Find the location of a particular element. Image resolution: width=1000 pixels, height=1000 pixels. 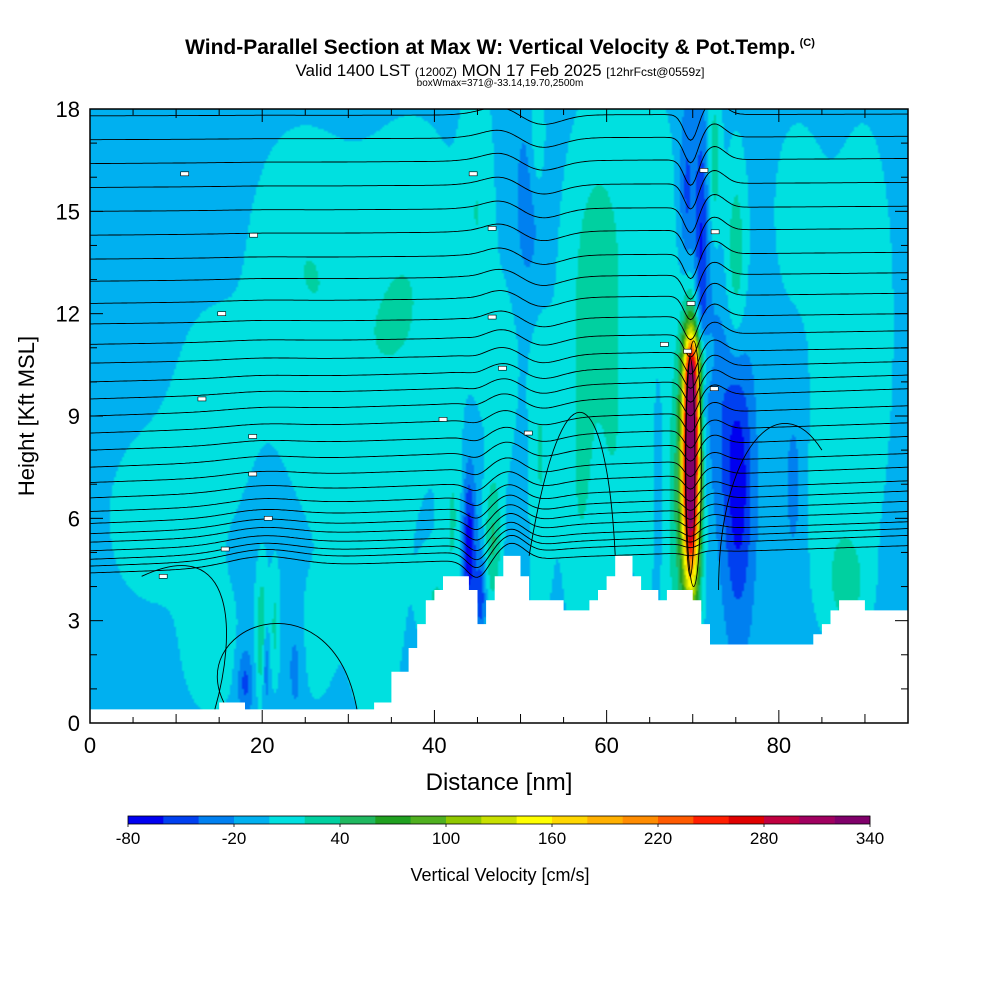

terrain is located at coordinates (499, 639).